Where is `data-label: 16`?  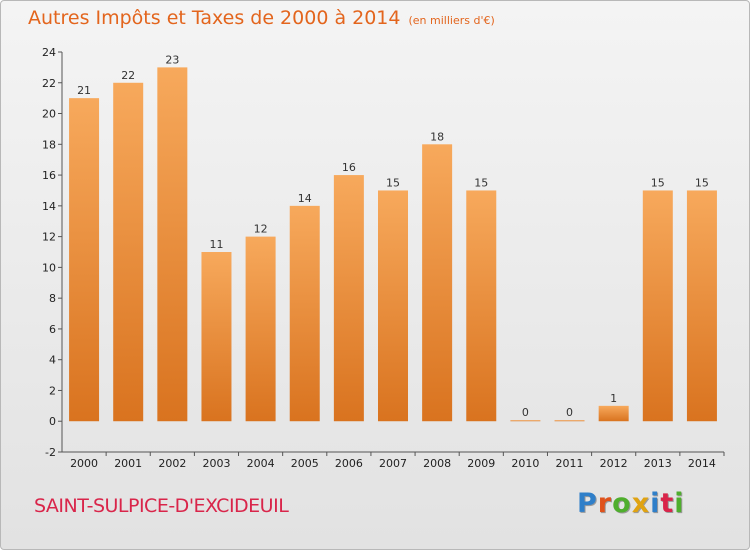
data-label: 16 is located at coordinates (349, 167).